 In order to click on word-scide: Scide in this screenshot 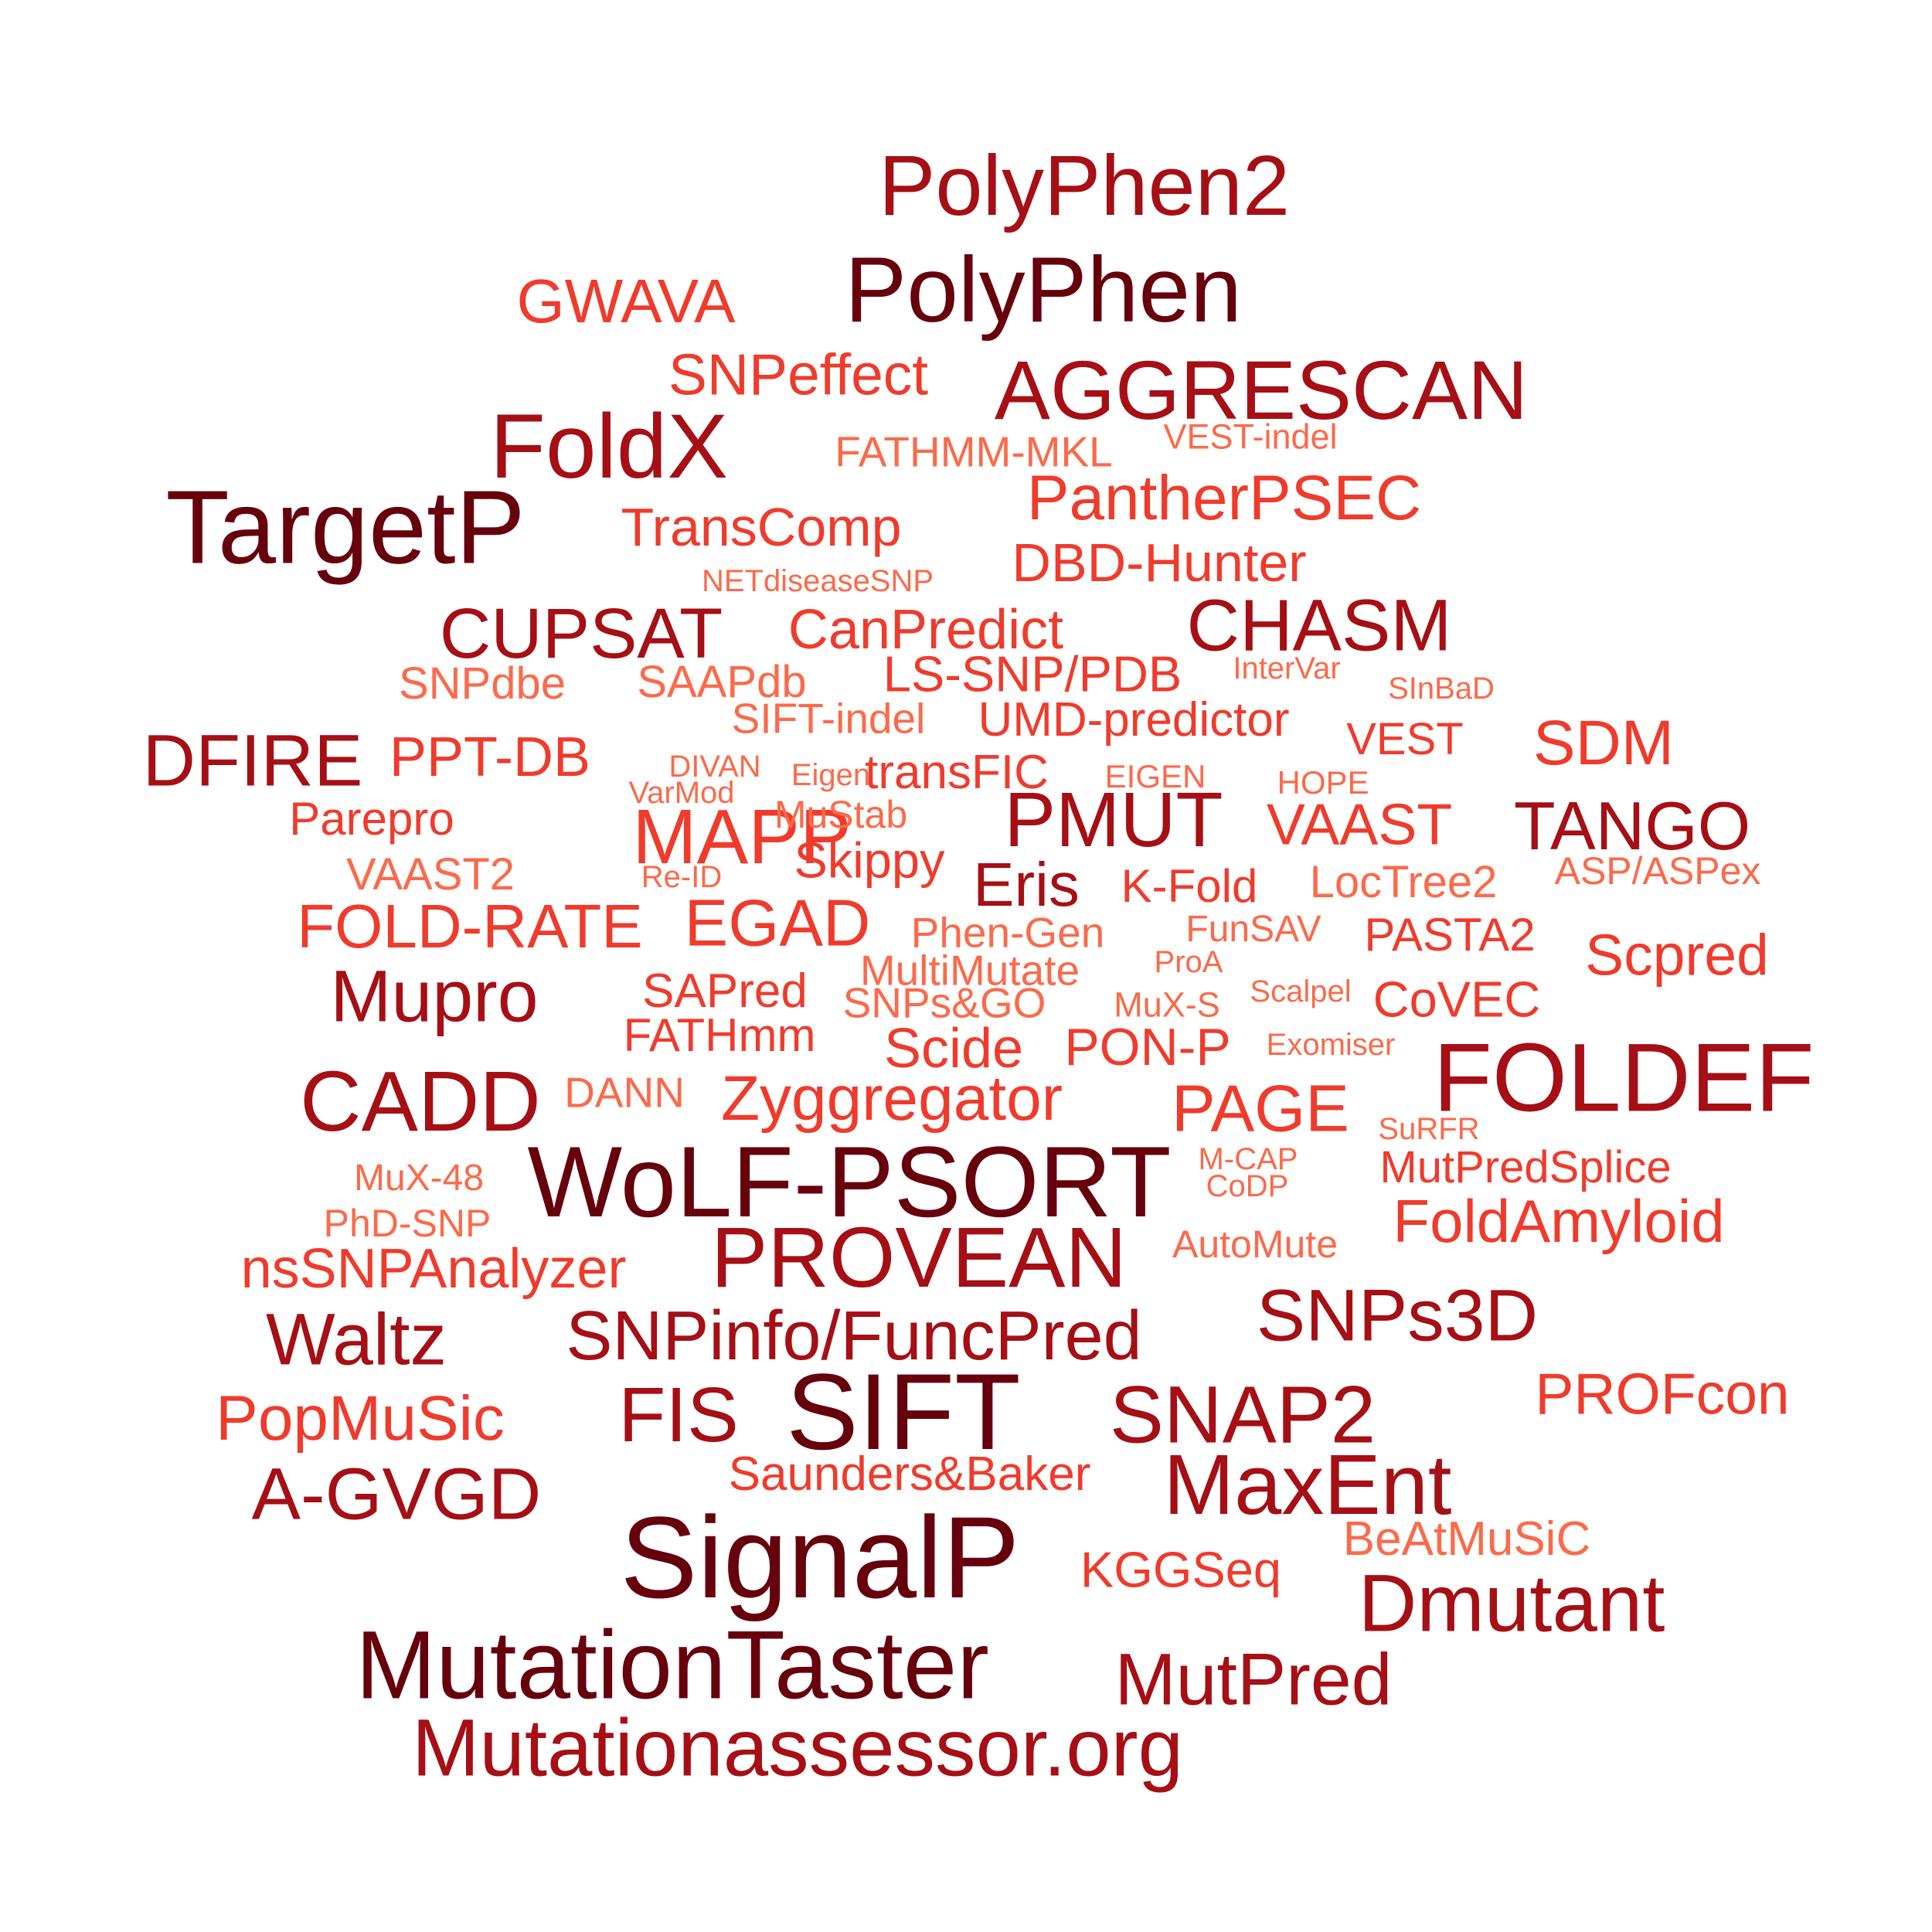, I will do `click(954, 1049)`.